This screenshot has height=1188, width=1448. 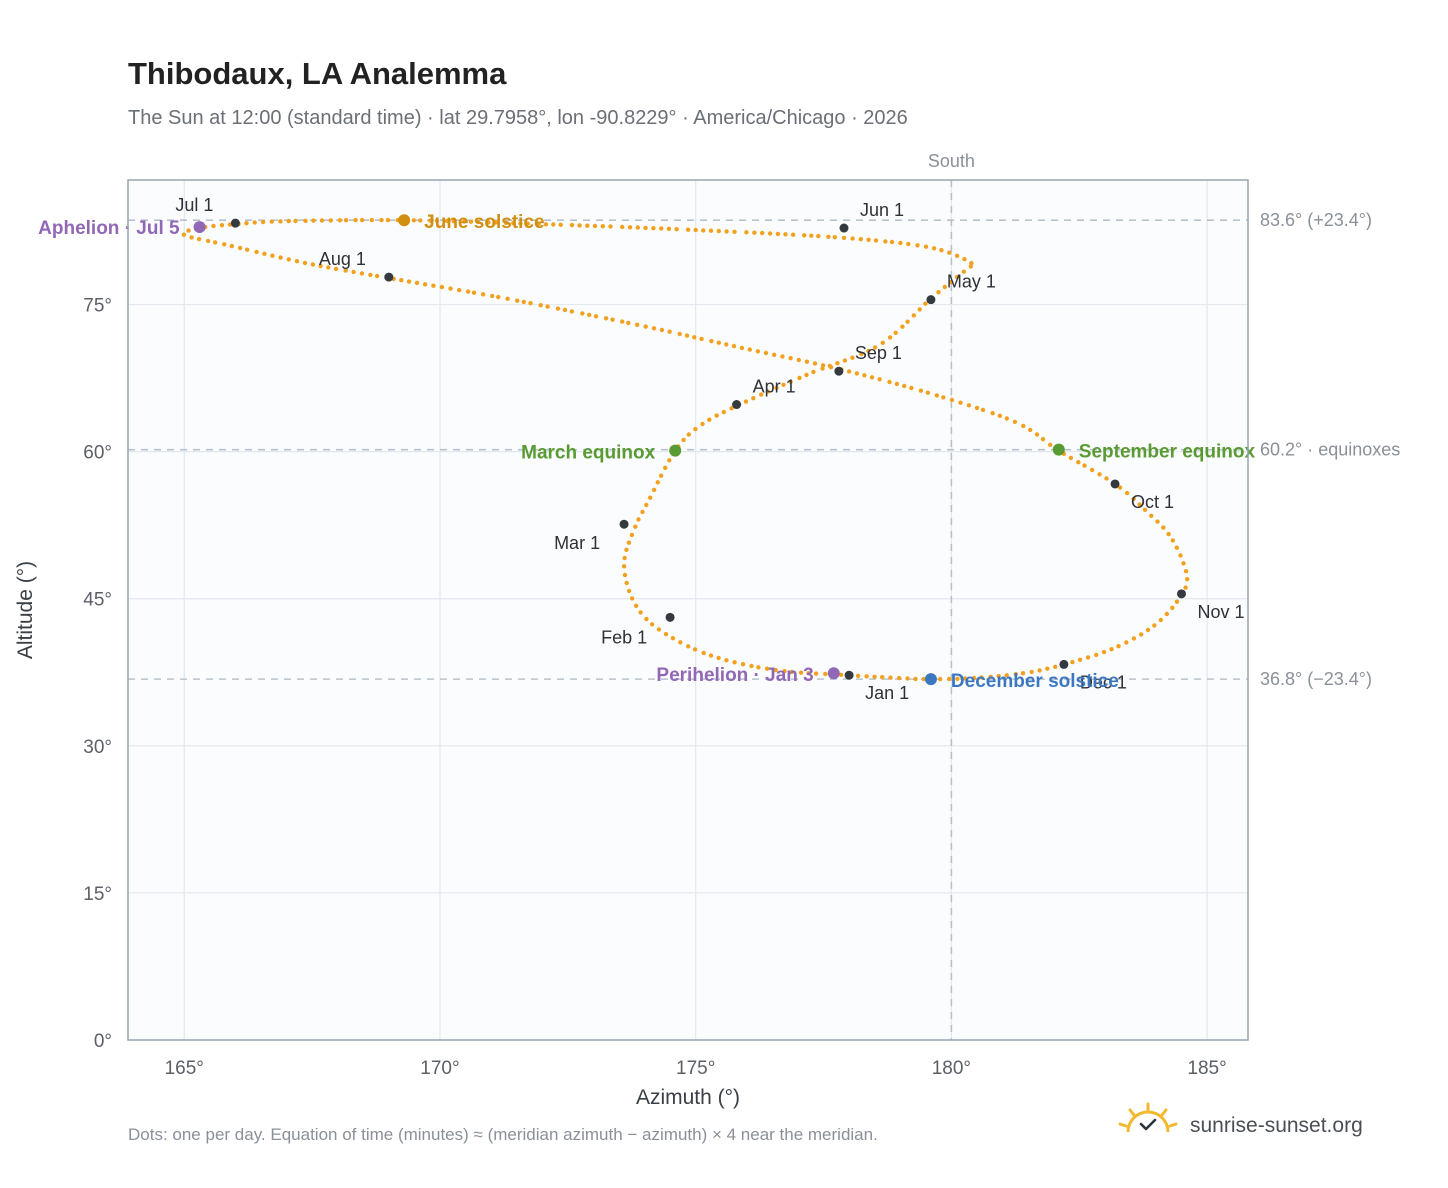 I want to click on brand-logo: sunrise-sunset.org, so click(x=1240, y=1119).